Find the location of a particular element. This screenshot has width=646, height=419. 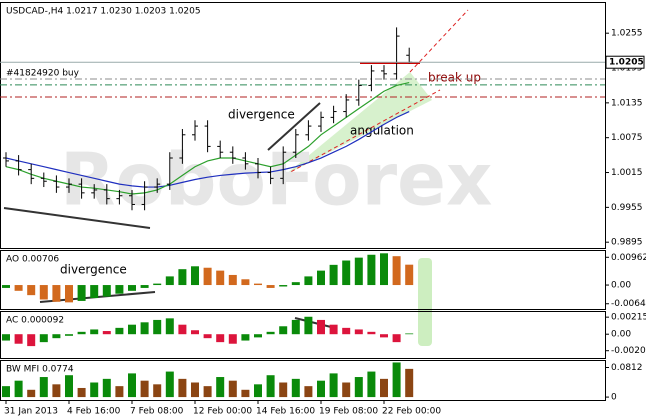

y-tick-label: 1.0015 is located at coordinates (627, 173).